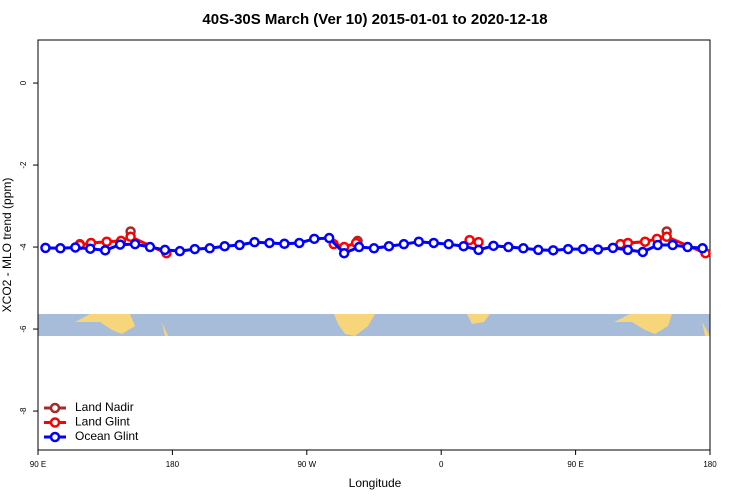 The height and width of the screenshot is (500, 750). Describe the element at coordinates (23, 411) in the screenshot. I see `y-tick-label: -8` at that location.